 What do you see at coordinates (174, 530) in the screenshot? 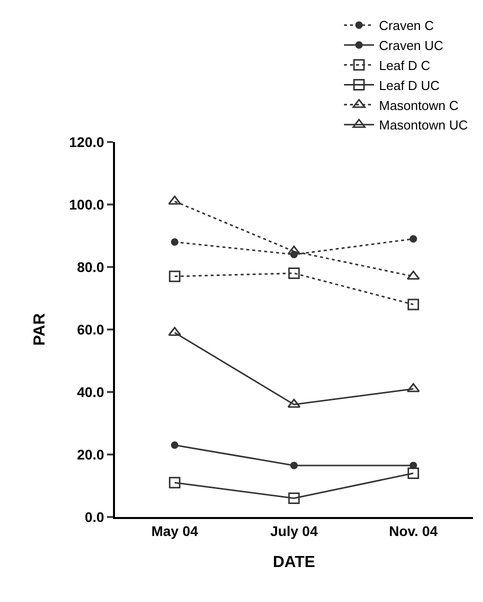
I see `x-tick-label: May 04` at bounding box center [174, 530].